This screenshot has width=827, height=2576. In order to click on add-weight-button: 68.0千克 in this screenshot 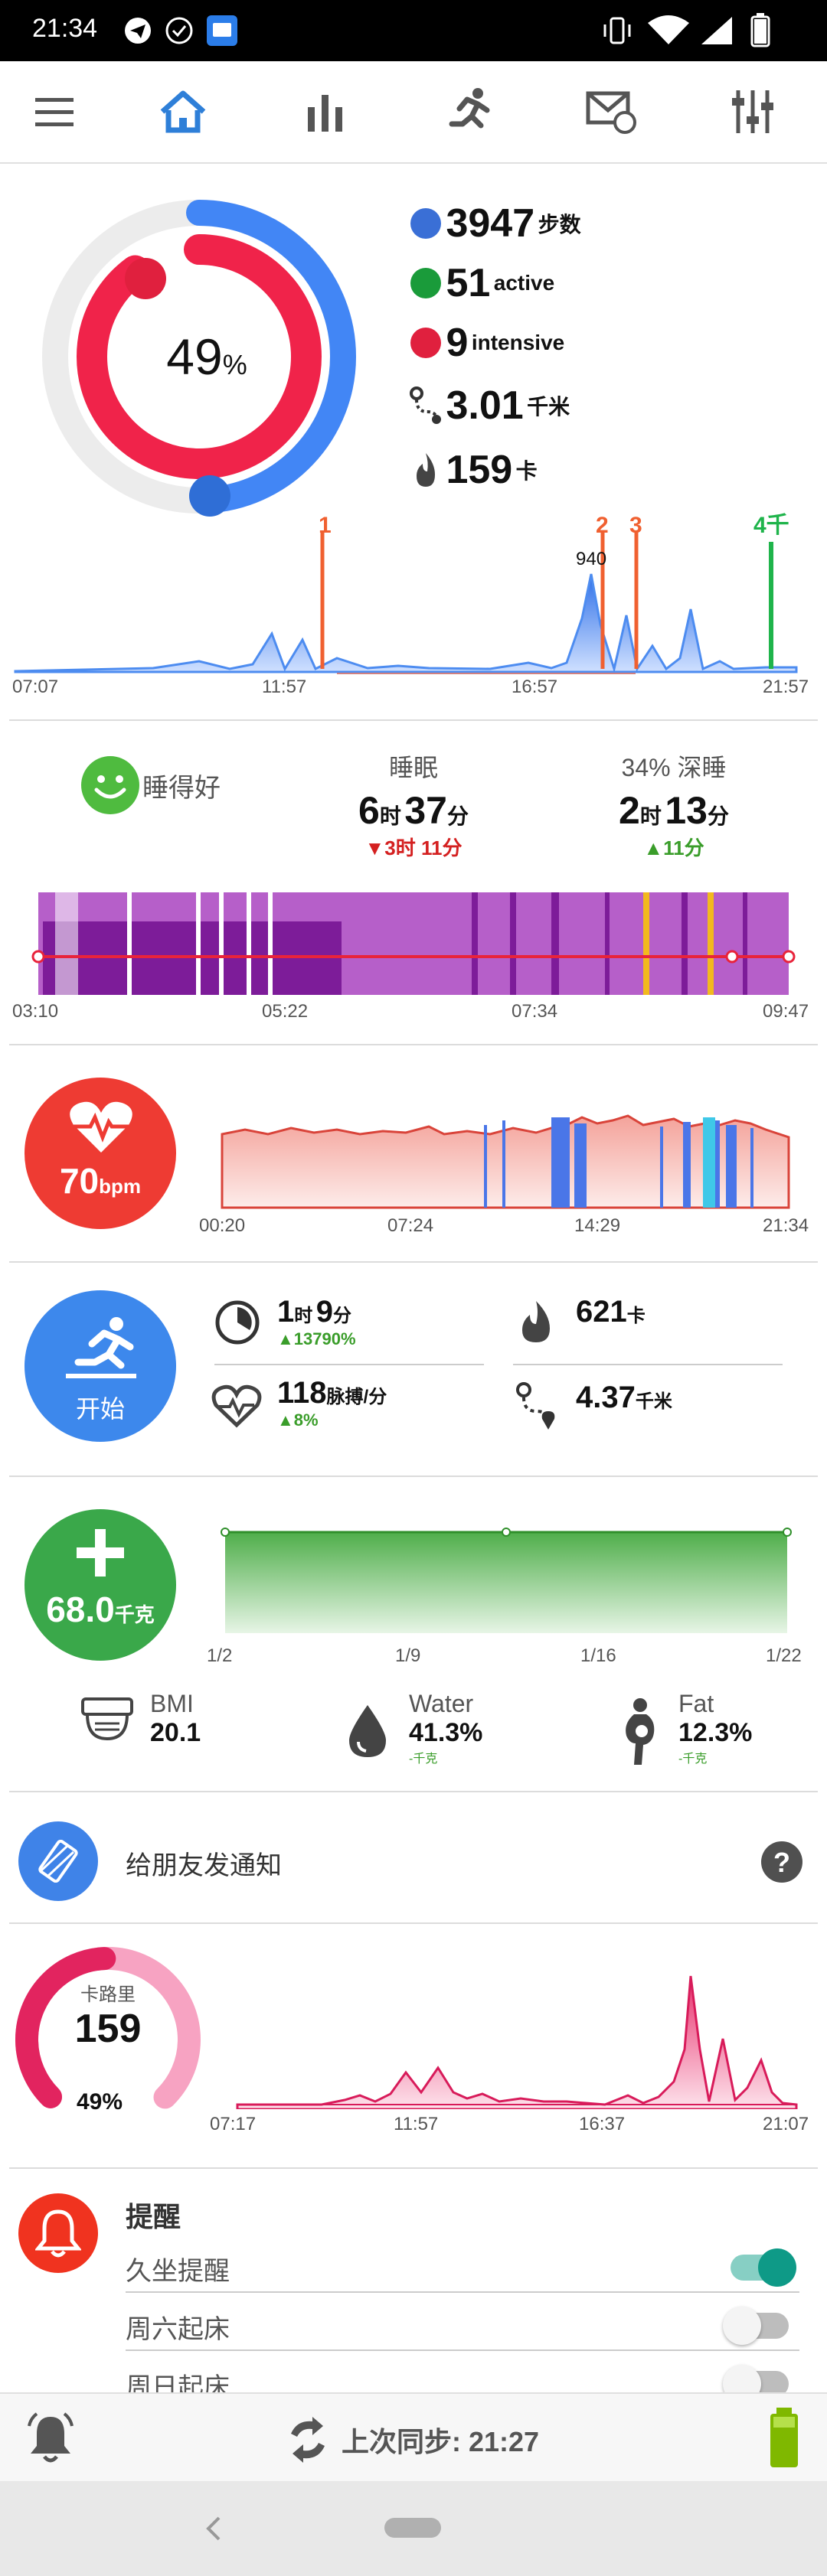, I will do `click(100, 1585)`.